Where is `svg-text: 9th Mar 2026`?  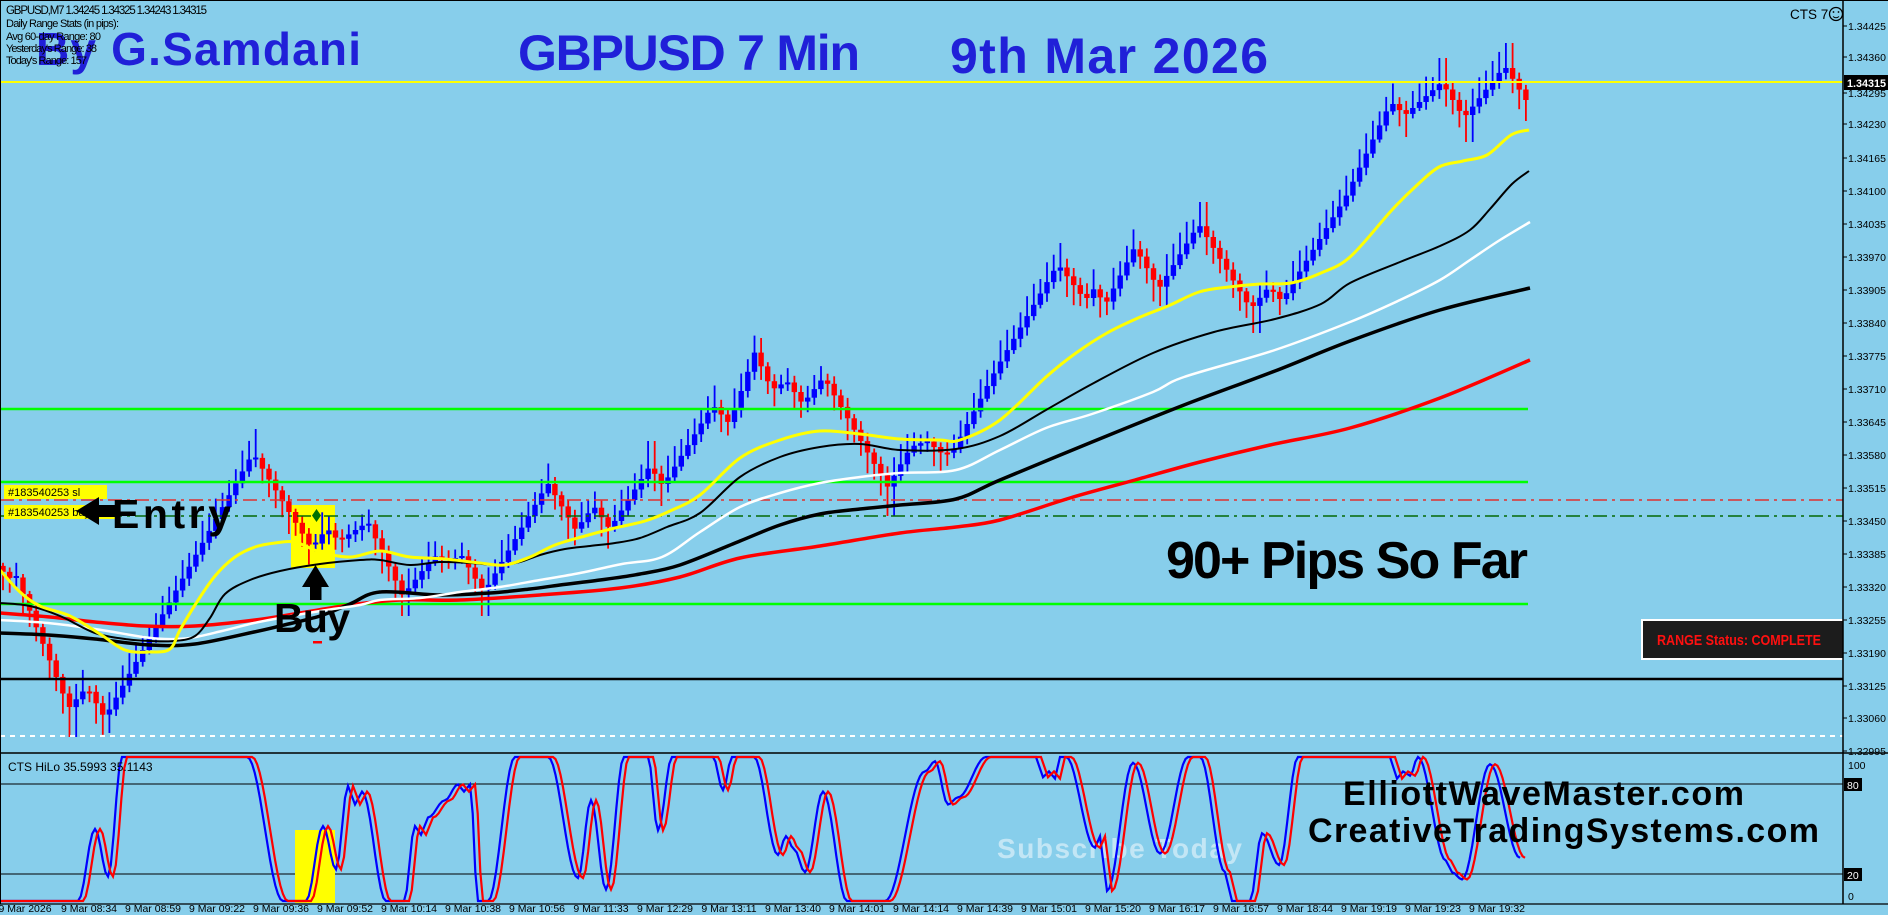 svg-text: 9th Mar 2026 is located at coordinates (1109, 56).